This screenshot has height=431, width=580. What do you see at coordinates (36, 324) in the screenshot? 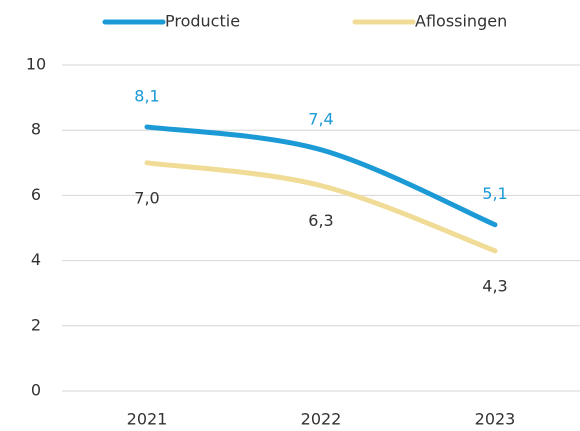
I see `y-tick-label: 2` at bounding box center [36, 324].